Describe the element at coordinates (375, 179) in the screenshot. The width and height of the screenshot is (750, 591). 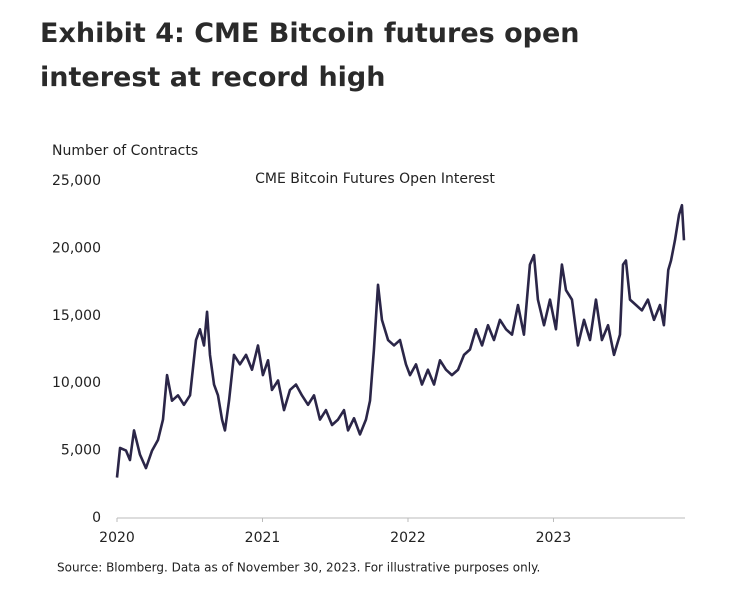
I see `series-label: CME Bitcoin Futures Open Interest` at that location.